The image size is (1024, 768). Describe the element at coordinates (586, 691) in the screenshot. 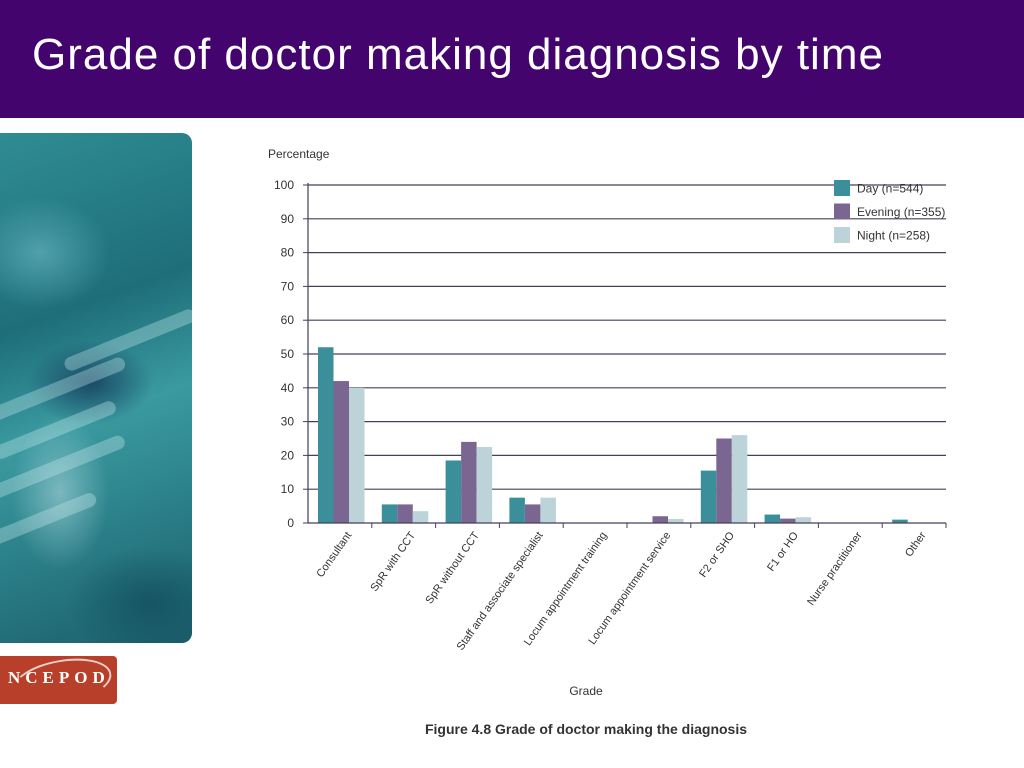

I see `x-axis-title: Grade` at that location.